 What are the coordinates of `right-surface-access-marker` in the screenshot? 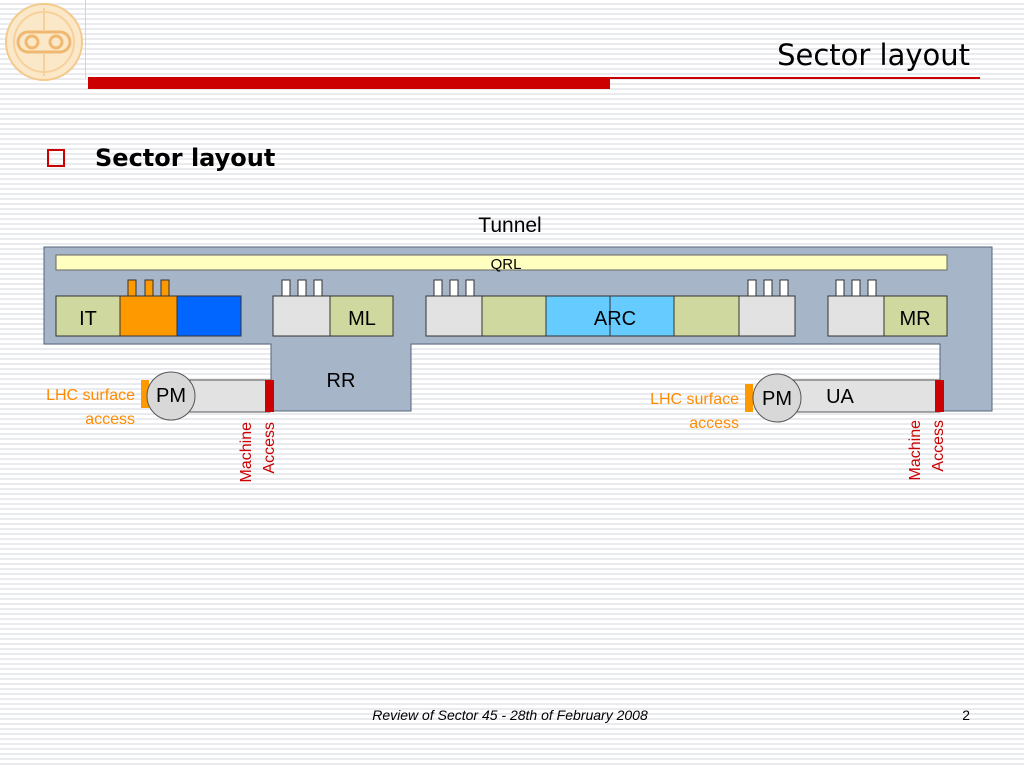 It's located at (749, 398).